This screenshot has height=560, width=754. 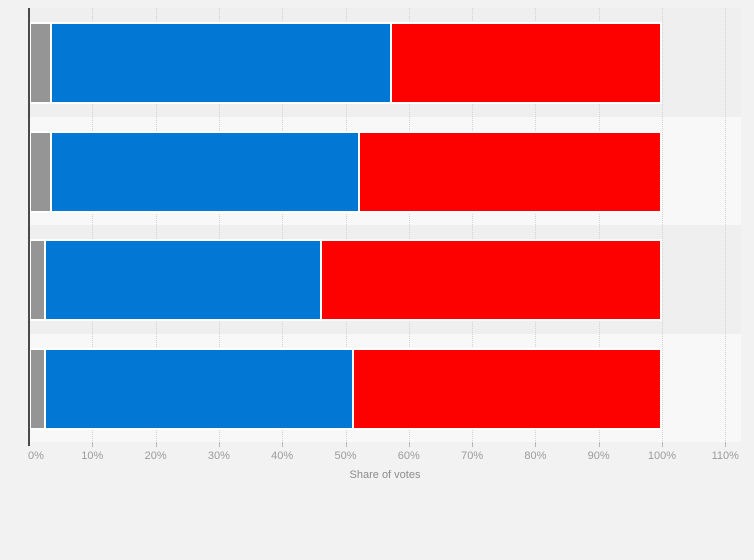 I want to click on x-tick-label-60: 60%, so click(x=408, y=456).